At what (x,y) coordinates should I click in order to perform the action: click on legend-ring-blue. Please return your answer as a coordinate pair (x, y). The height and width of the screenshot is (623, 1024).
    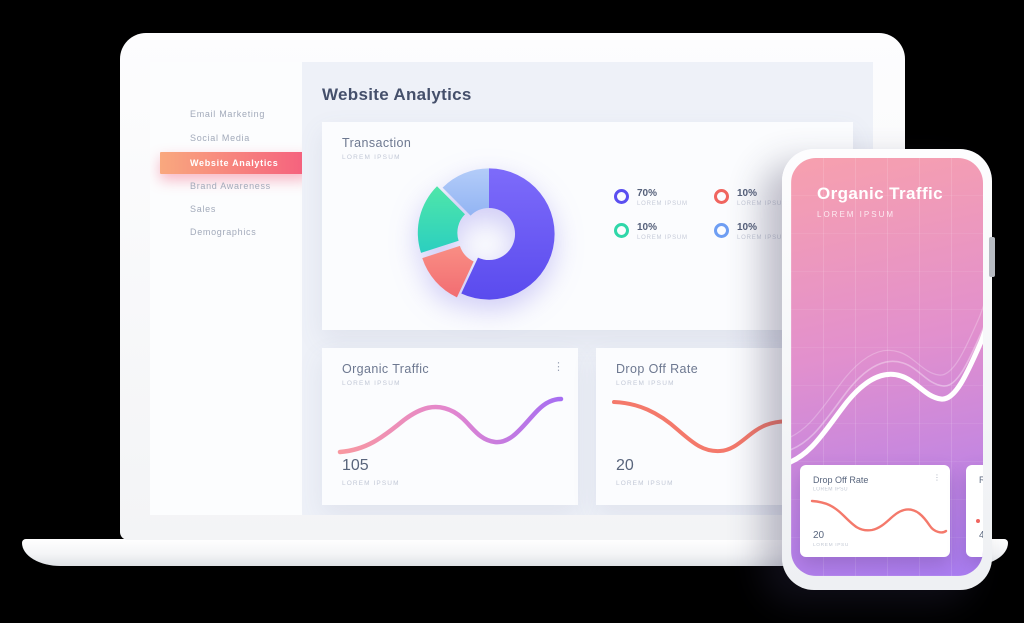
    Looking at the image, I should click on (721, 230).